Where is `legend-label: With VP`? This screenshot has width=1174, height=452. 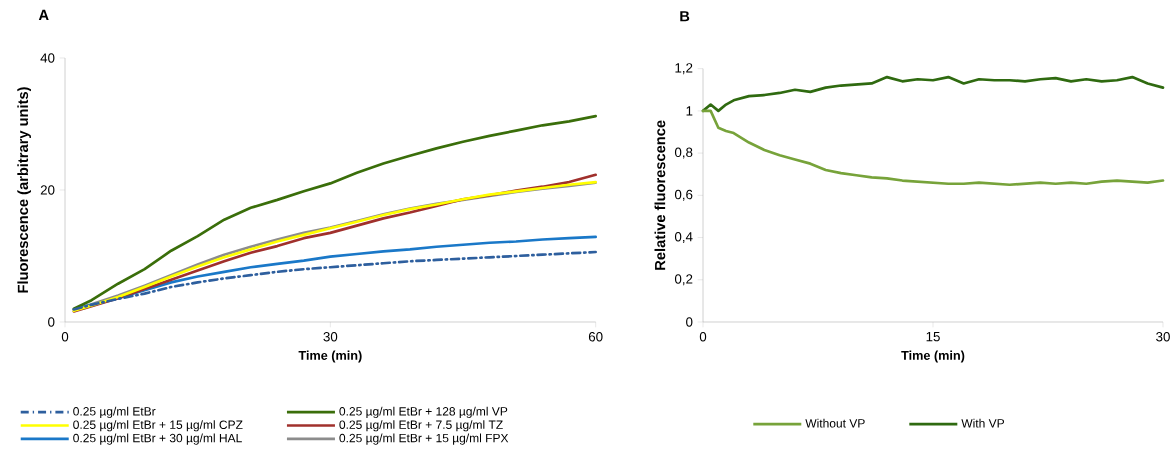 legend-label: With VP is located at coordinates (983, 423).